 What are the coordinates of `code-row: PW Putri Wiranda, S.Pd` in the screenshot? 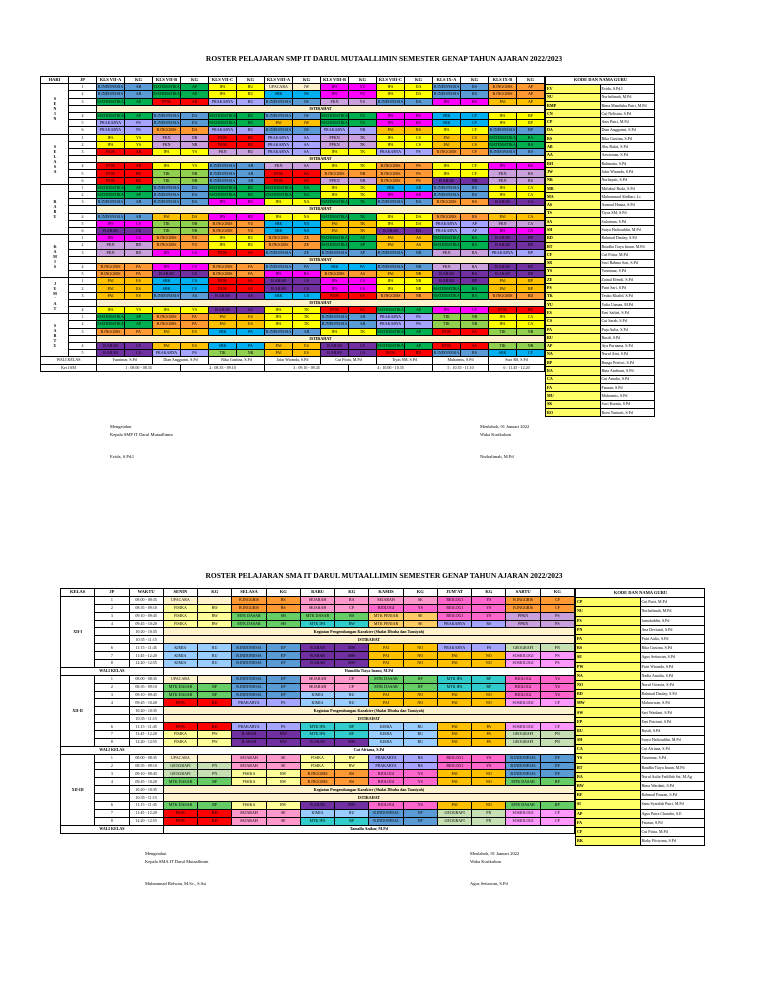 It's located at (640, 666).